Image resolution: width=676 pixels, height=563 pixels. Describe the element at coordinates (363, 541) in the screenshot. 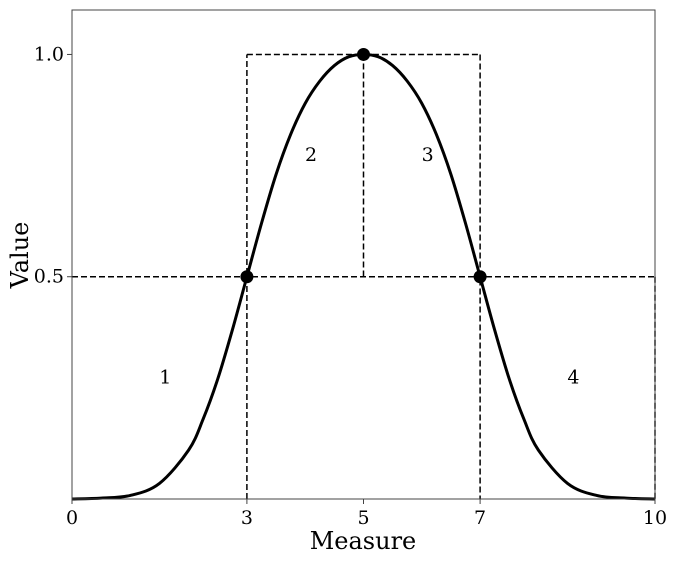

I see `x-axis-title: Measure` at that location.